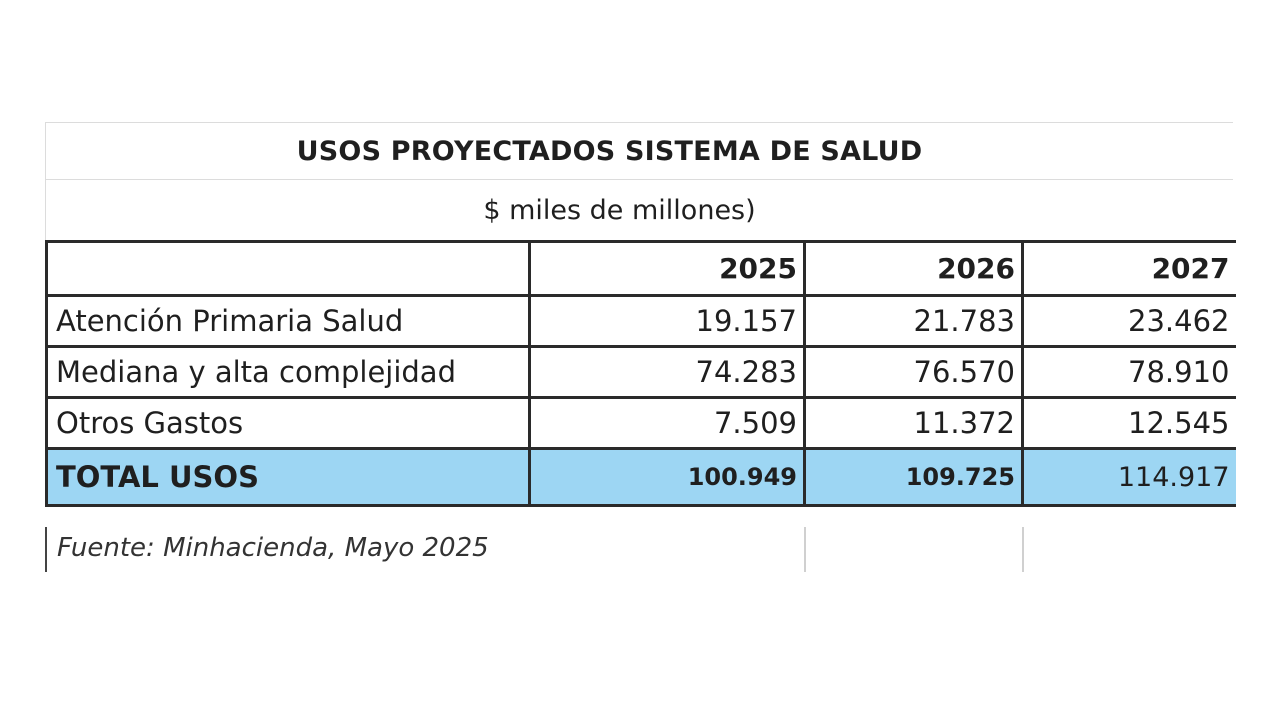 The width and height of the screenshot is (1280, 720). Describe the element at coordinates (1128, 321) in the screenshot. I see `cell-value: 23.462` at that location.